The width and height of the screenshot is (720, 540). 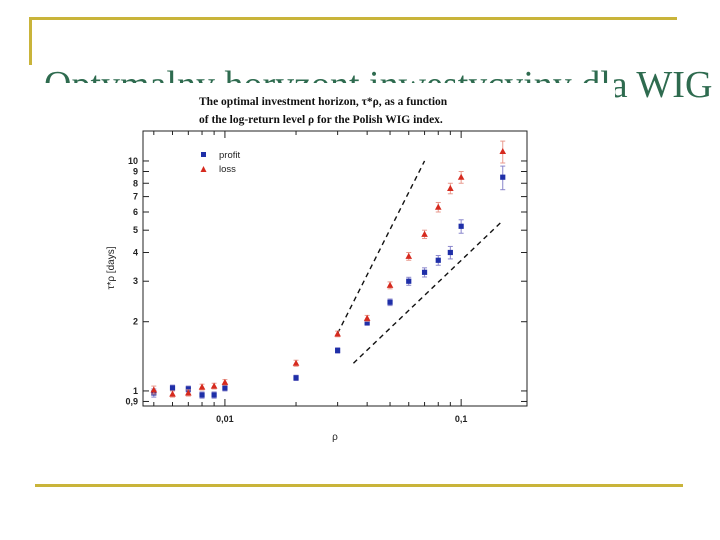 What do you see at coordinates (135, 252) in the screenshot?
I see `y-tick-label: 4` at bounding box center [135, 252].